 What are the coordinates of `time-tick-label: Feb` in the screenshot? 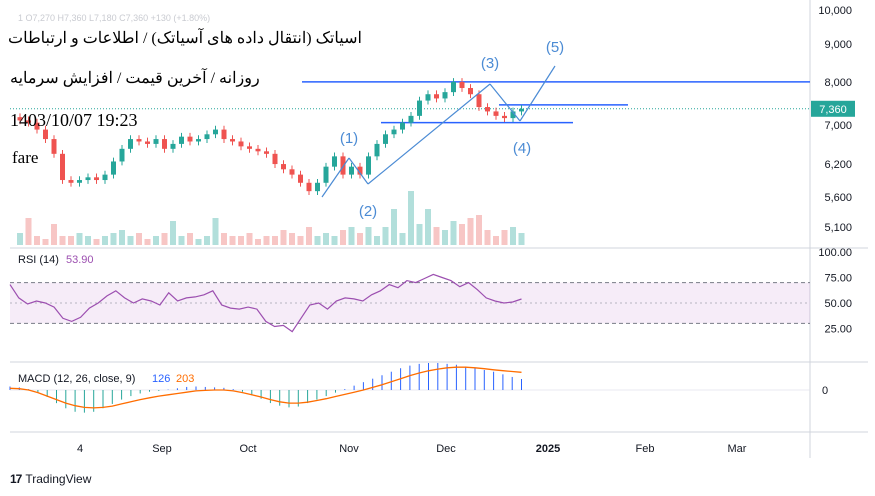 It's located at (645, 449).